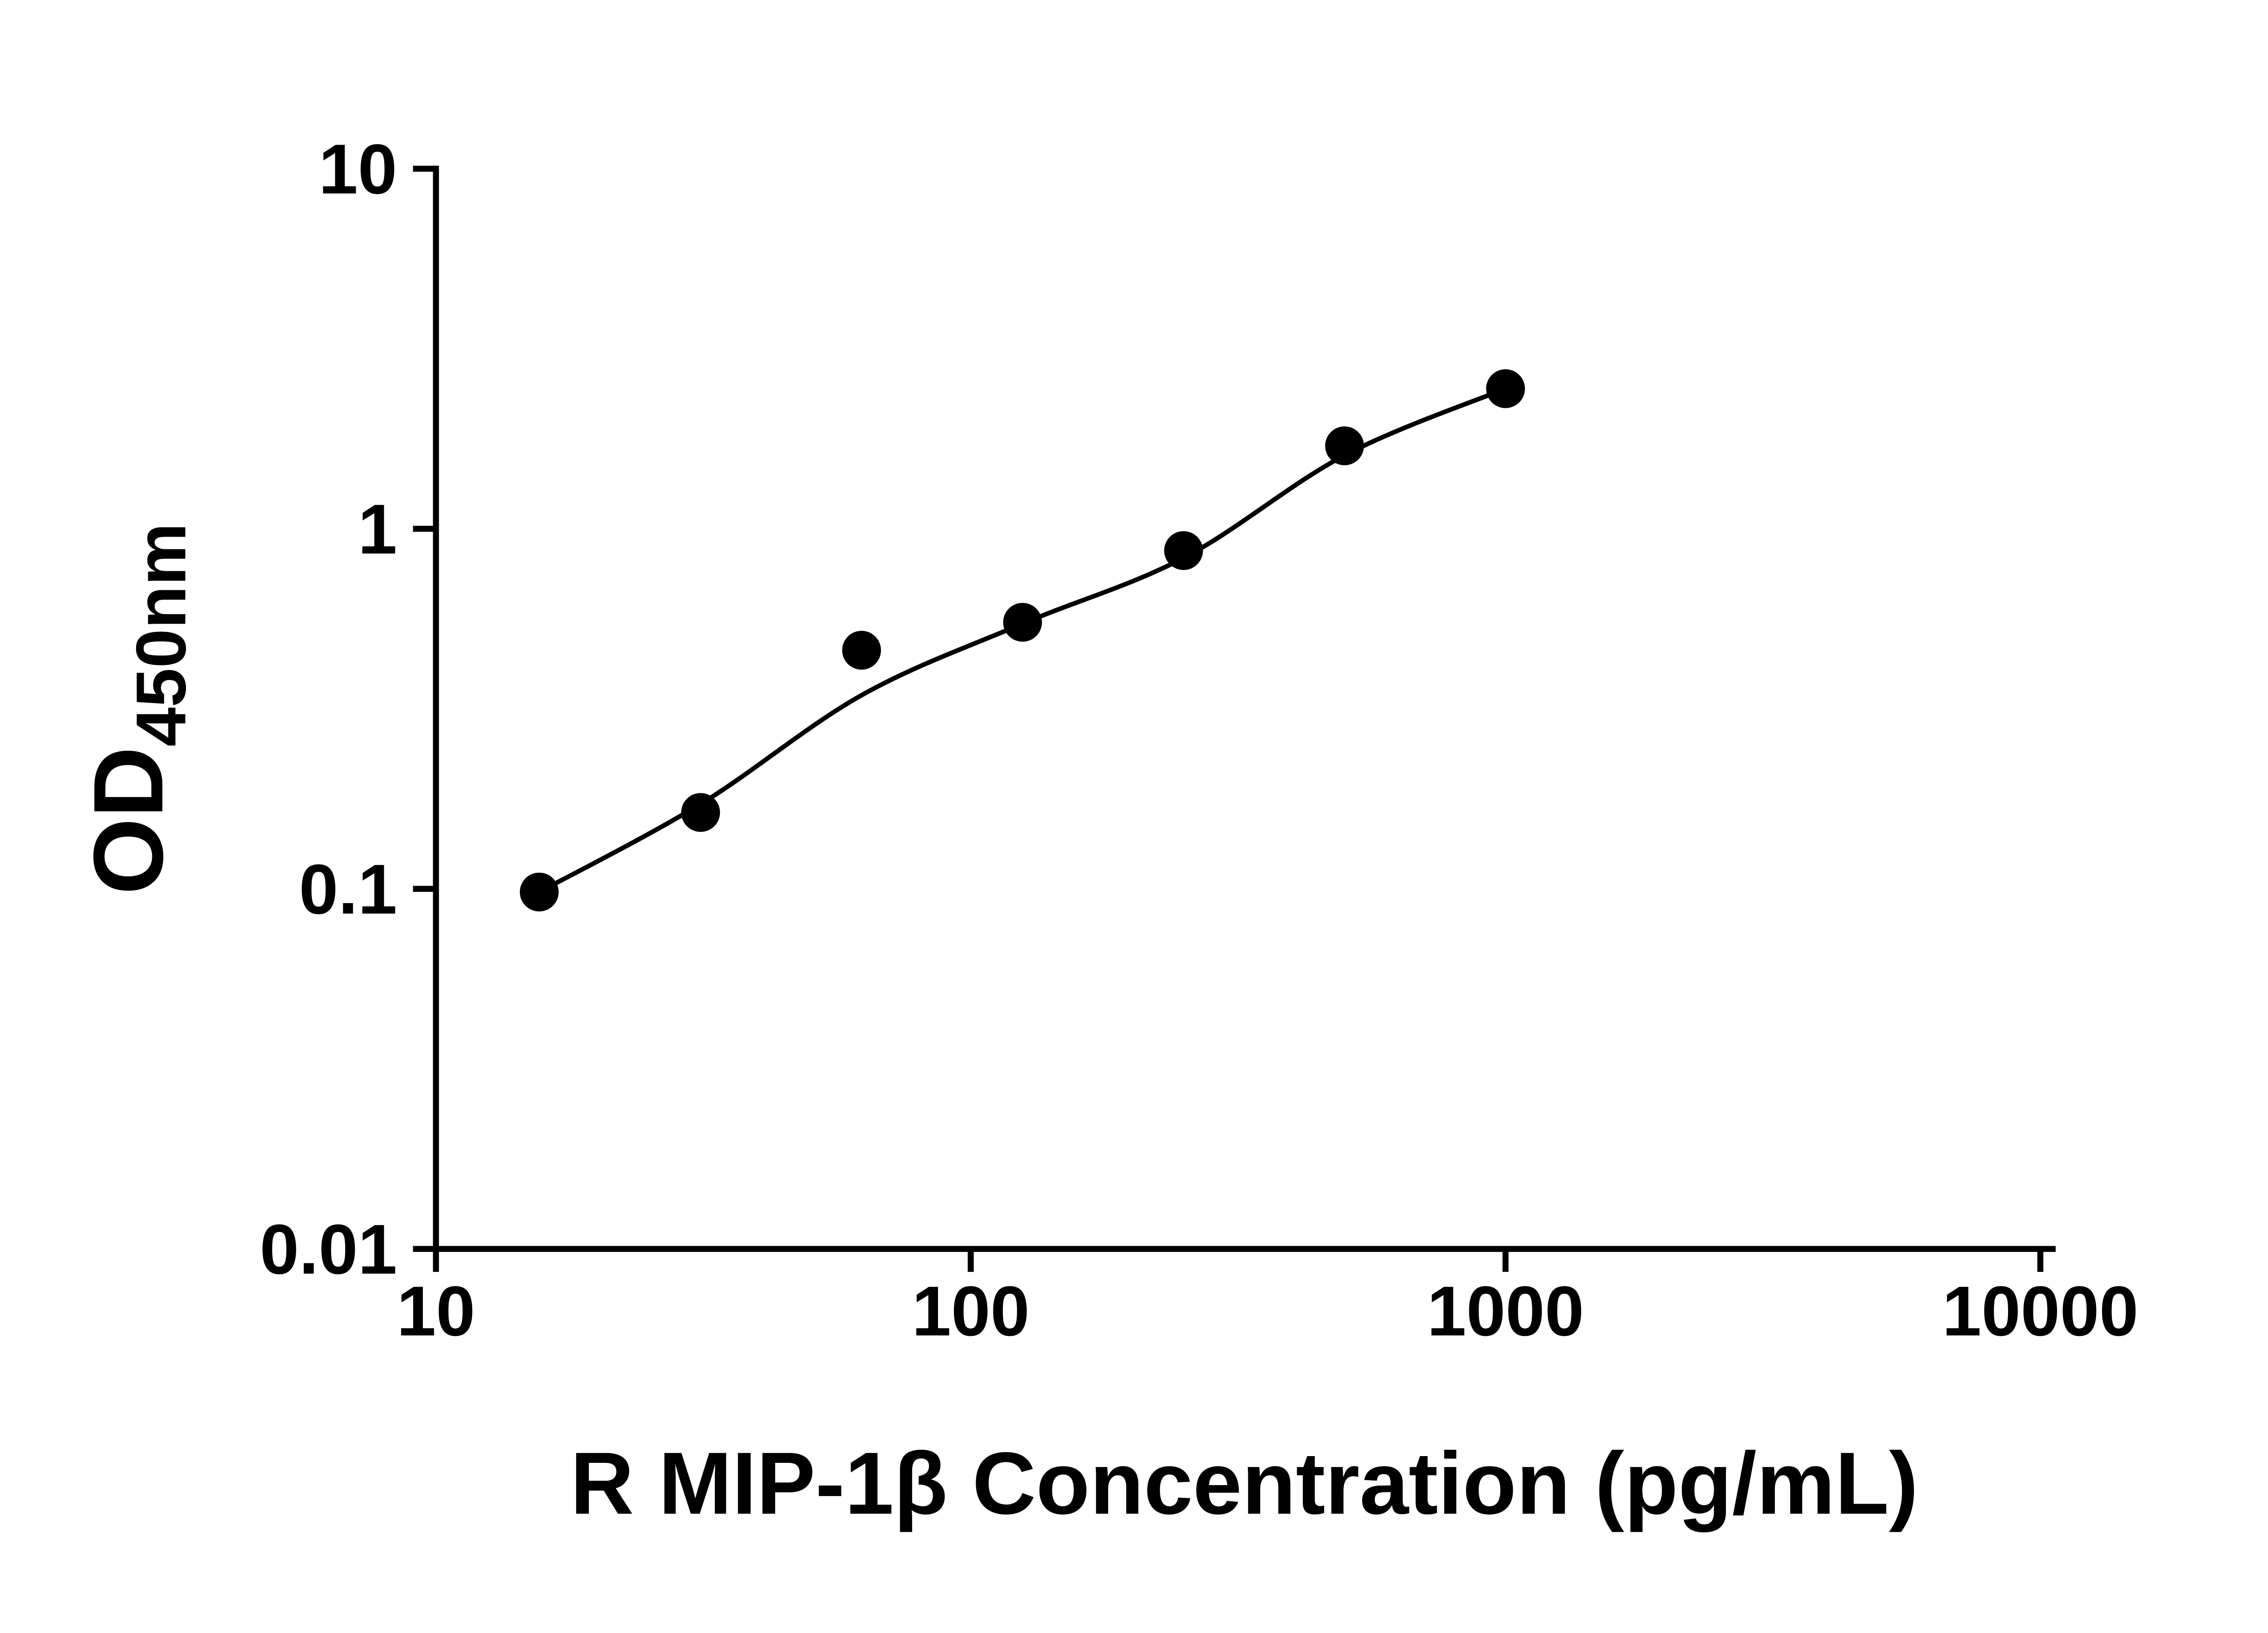 The width and height of the screenshot is (2268, 1633). Describe the element at coordinates (1505, 1310) in the screenshot. I see `x-axis-tick-label: 1000` at that location.